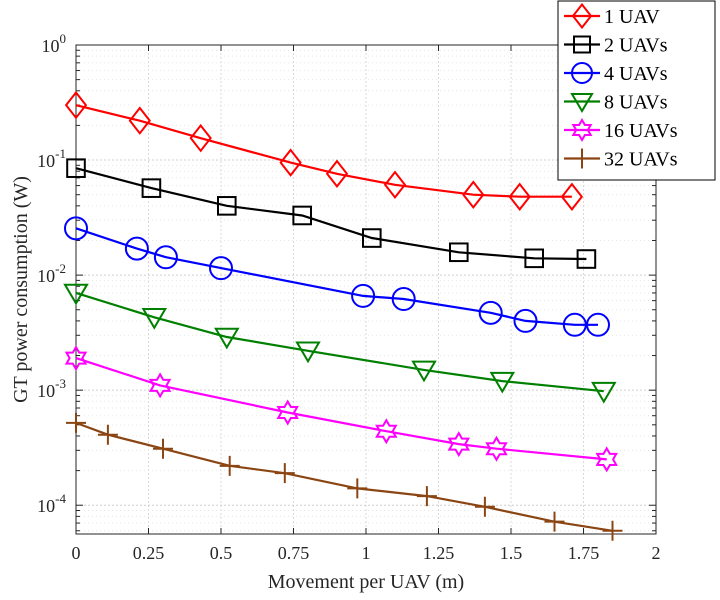  Describe the element at coordinates (366, 582) in the screenshot. I see `x-axis-label: Movement per UAV (m)` at that location.